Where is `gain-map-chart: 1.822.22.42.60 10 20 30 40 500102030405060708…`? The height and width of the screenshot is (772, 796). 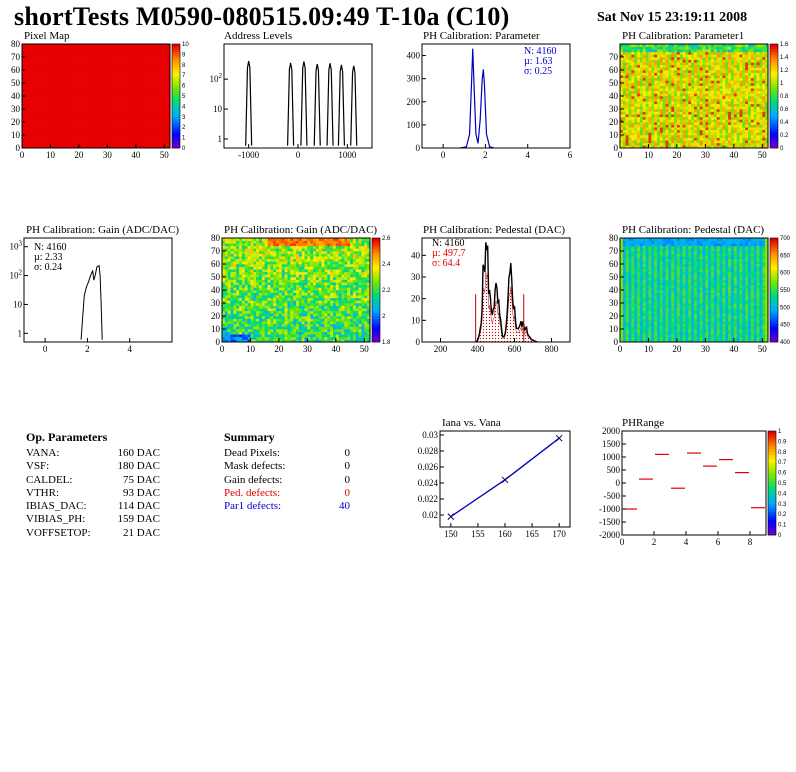
gain-map-chart: 1.822.22.42.60 10 20 30 40 500102030405060708… is located at coordinates (301, 293).